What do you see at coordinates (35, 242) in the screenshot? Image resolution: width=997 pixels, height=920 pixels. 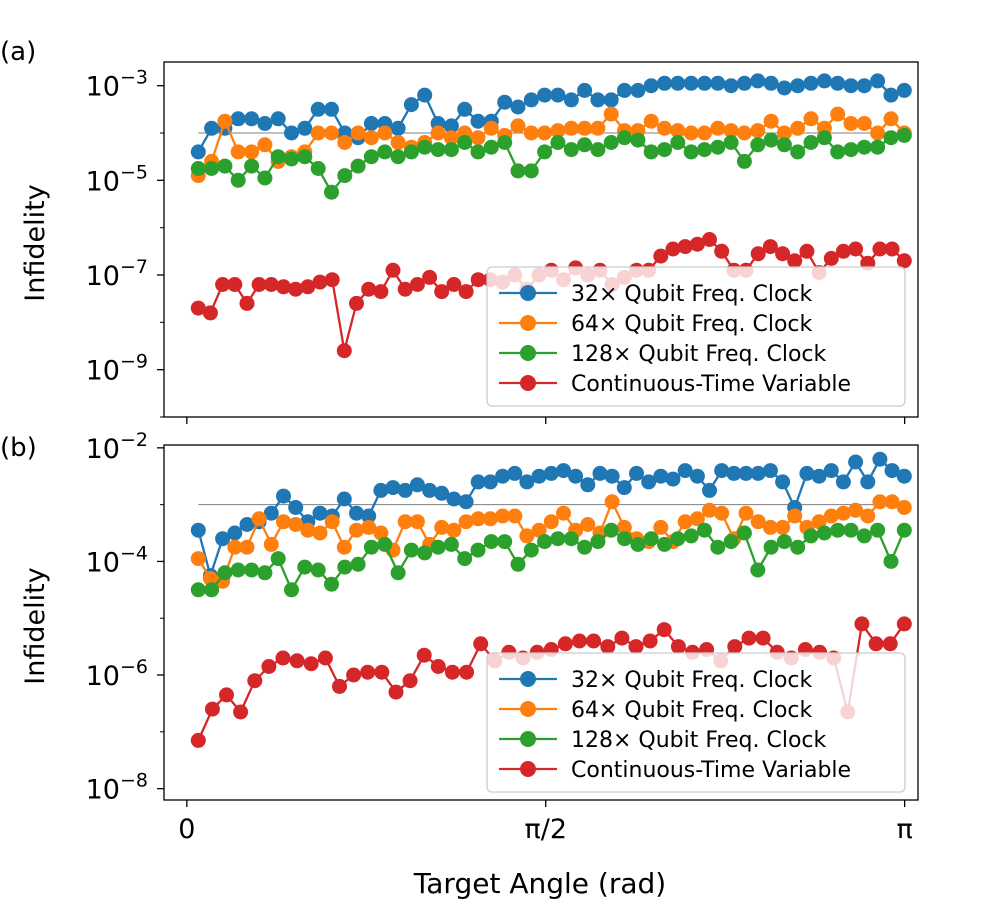 I see `panel-a-y-axis-label: Infidelity` at bounding box center [35, 242].